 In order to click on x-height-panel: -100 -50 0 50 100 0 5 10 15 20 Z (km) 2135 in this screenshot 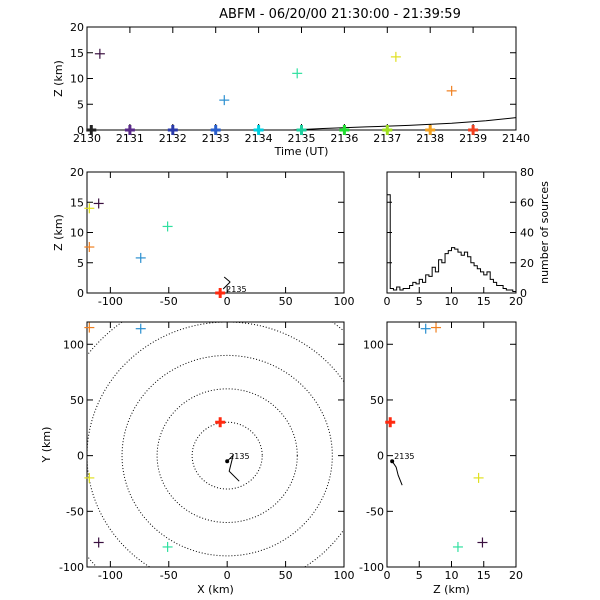, I will do `click(203, 237)`.